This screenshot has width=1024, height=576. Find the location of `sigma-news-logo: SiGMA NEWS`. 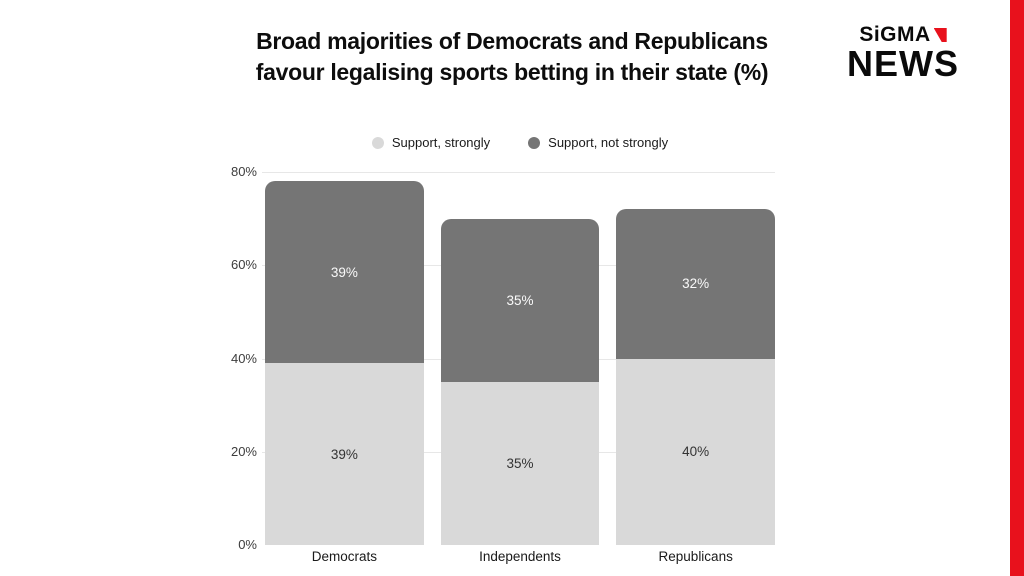

sigma-news-logo: SiGMA NEWS is located at coordinates (903, 53).